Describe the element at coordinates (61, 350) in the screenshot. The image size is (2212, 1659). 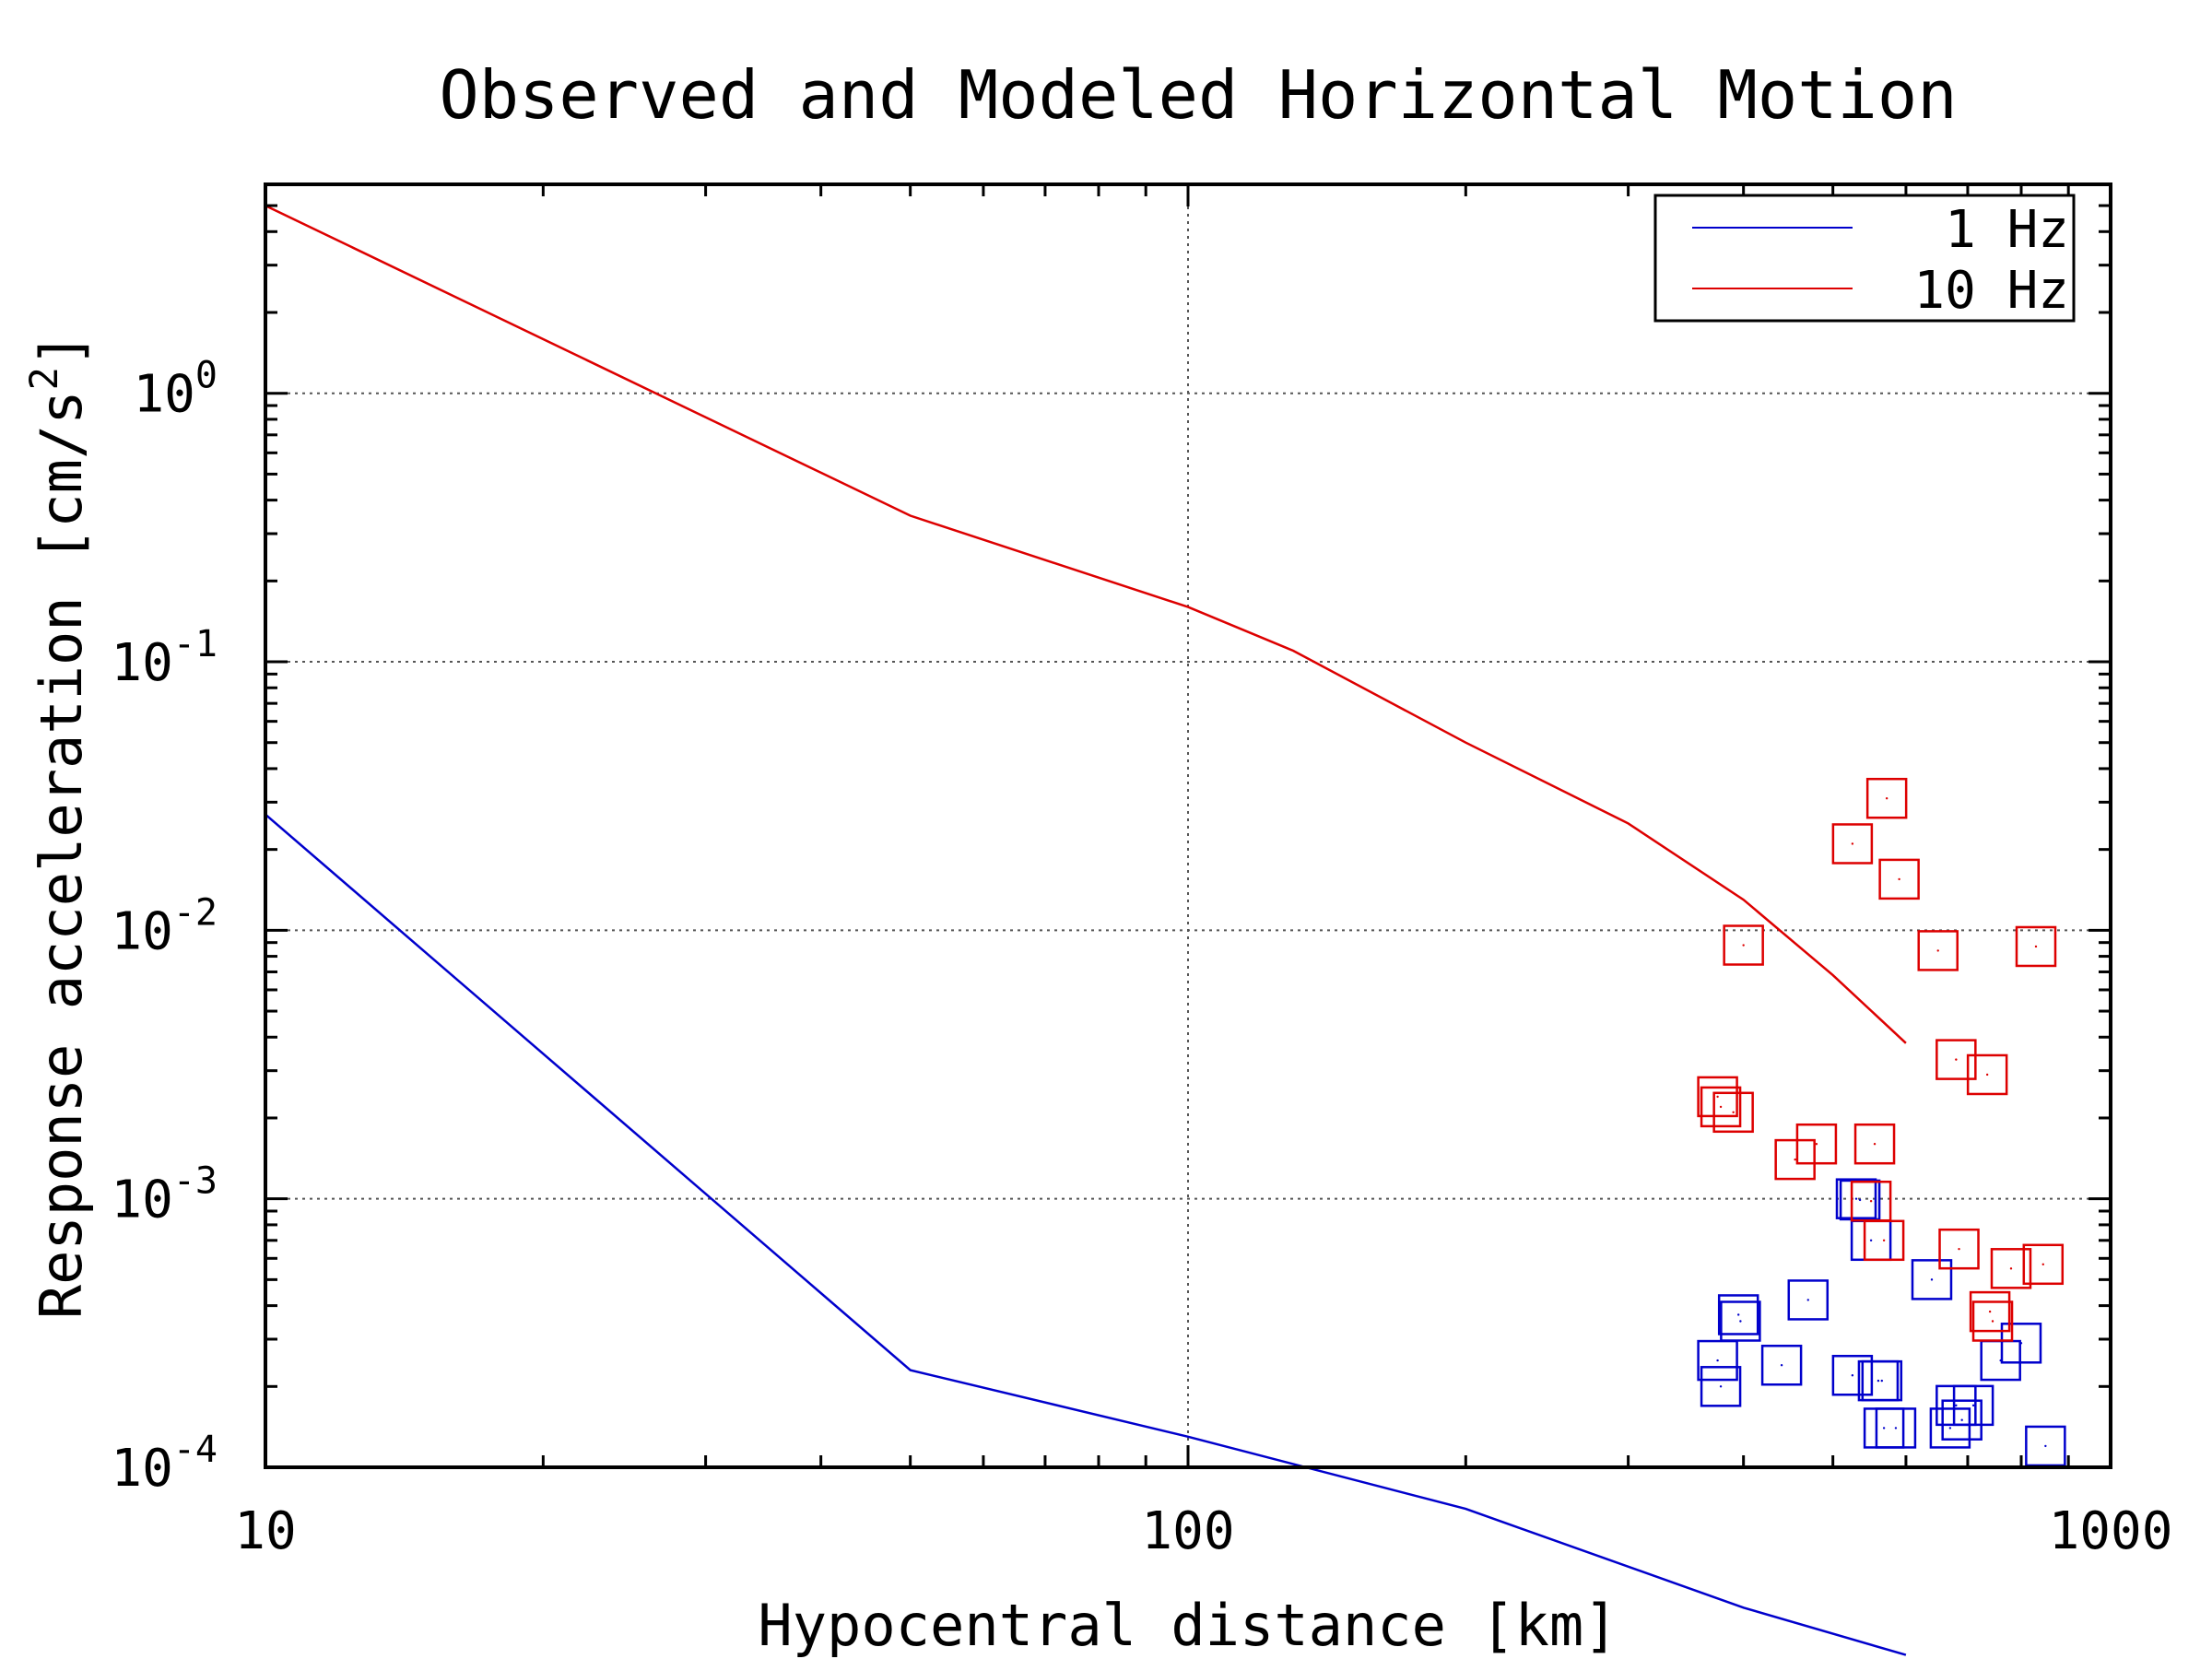
I see `y-axis-label-close: ]` at that location.